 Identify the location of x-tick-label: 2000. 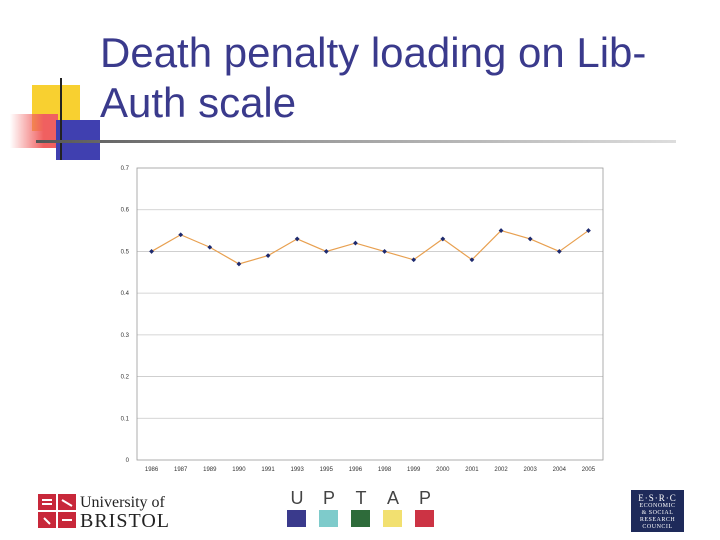
(443, 470).